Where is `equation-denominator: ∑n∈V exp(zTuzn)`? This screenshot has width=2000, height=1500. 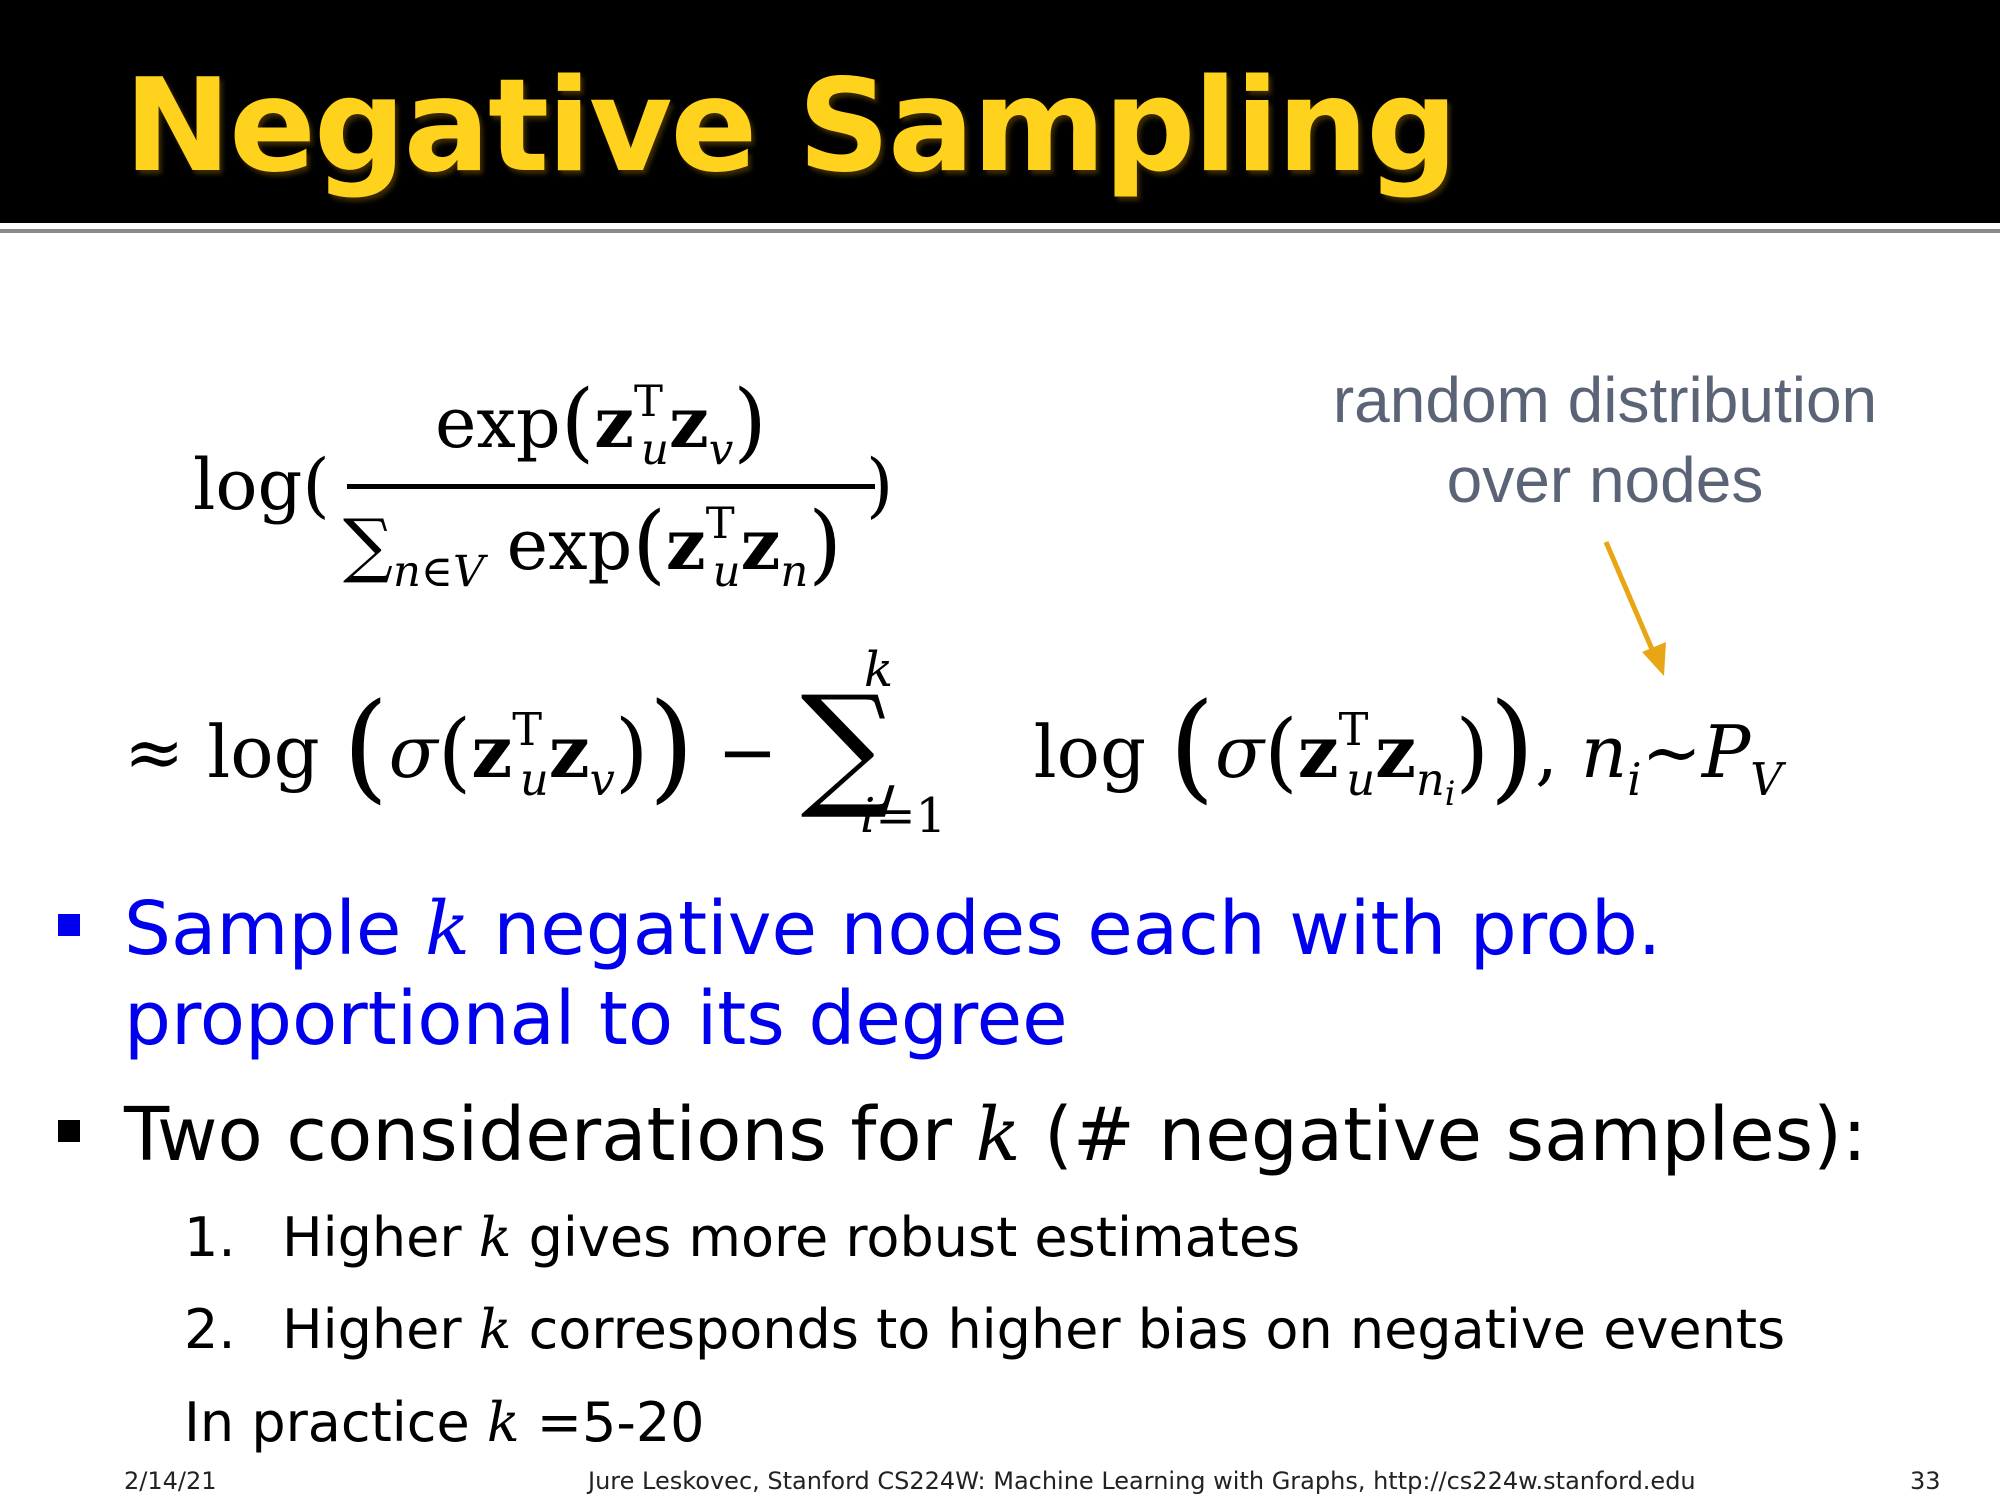
equation-denominator: ∑n∈V exp(zTuzn) is located at coordinates (592, 546).